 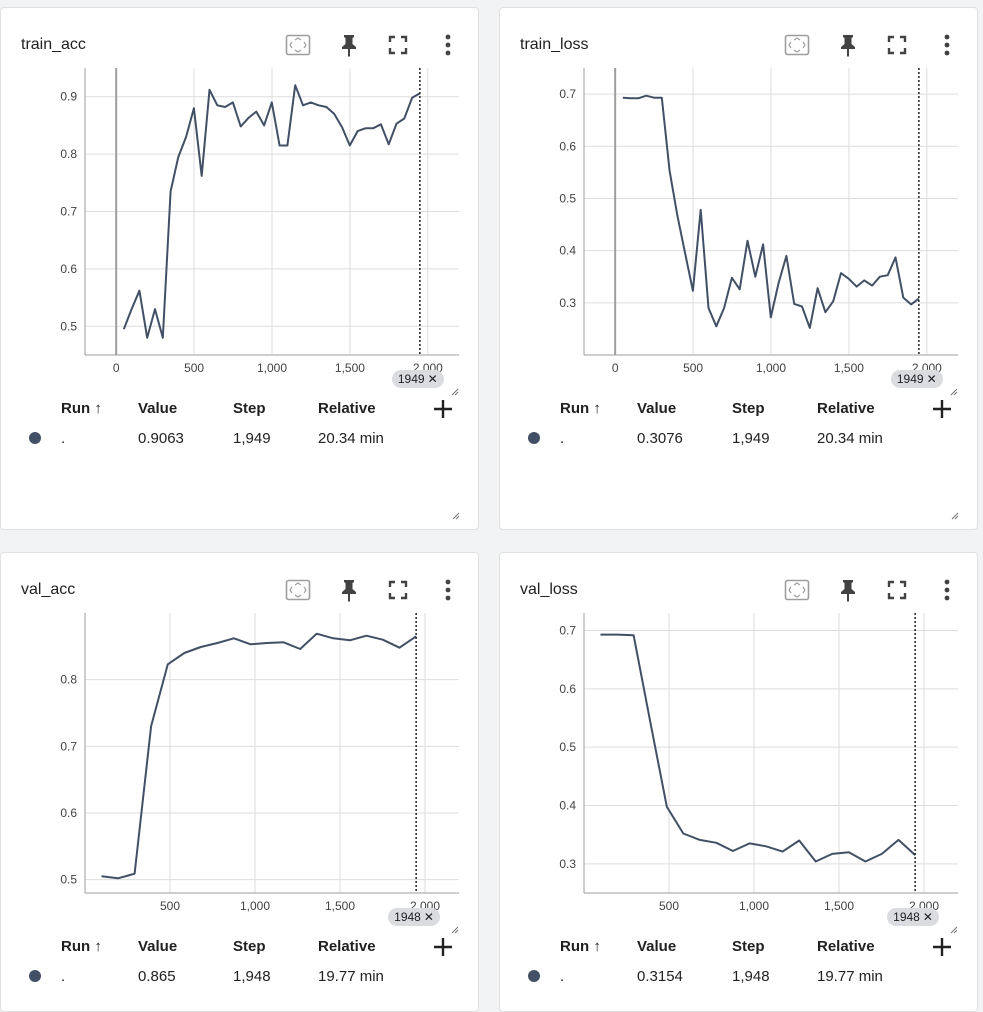 What do you see at coordinates (754, 906) in the screenshot?
I see `x-tick-label: 1,000` at bounding box center [754, 906].